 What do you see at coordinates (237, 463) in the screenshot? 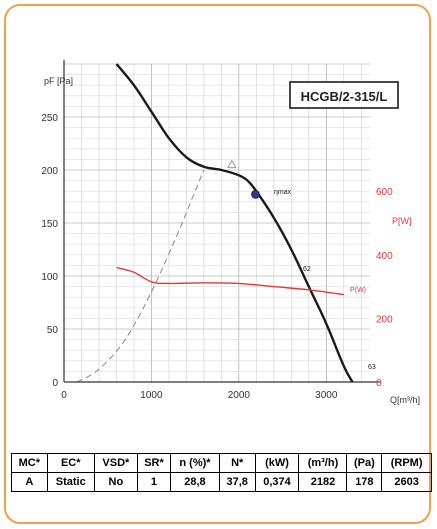
I see `spec-header-cell: N*` at bounding box center [237, 463].